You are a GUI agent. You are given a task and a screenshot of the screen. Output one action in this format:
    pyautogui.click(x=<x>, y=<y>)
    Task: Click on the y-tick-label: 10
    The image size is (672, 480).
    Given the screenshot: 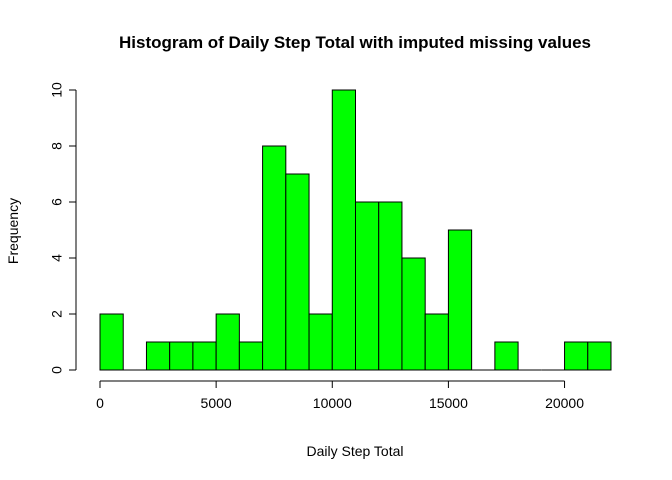 What is the action you would take?
    pyautogui.click(x=57, y=90)
    